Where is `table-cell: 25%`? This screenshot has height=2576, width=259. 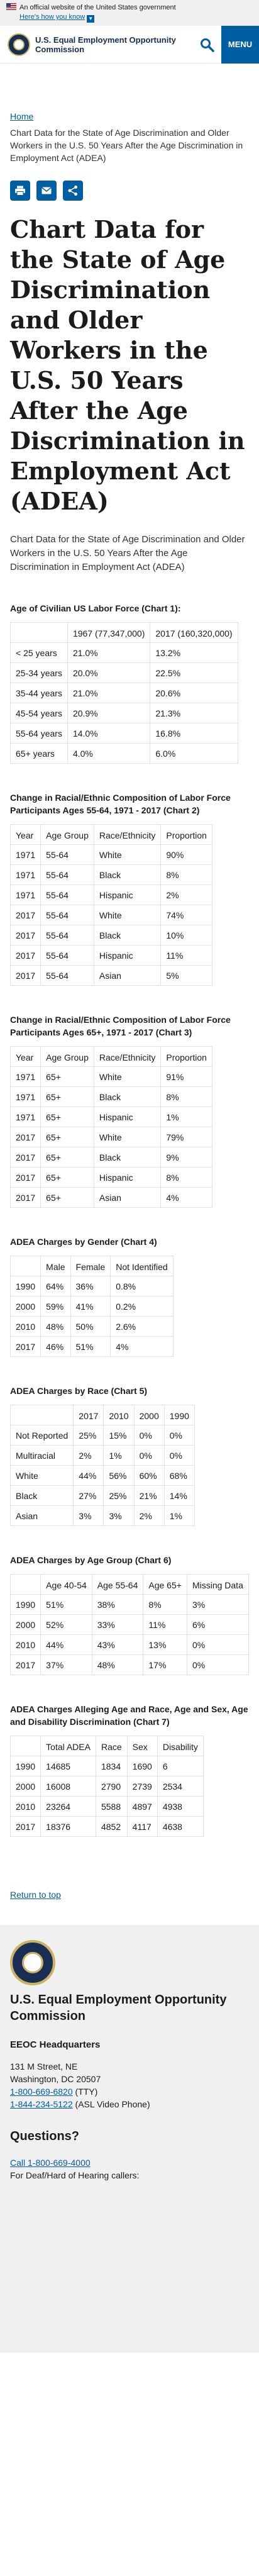
table-cell: 25% is located at coordinates (119, 1496).